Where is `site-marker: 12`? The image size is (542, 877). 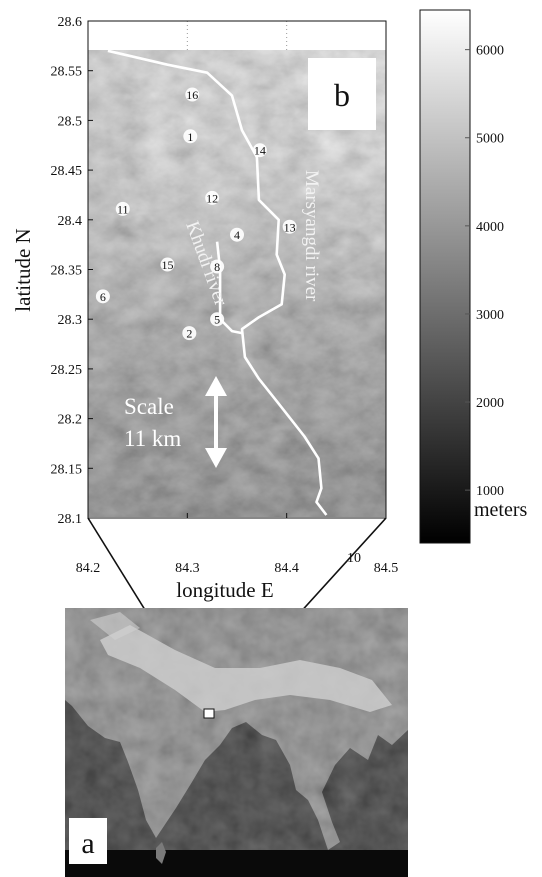 site-marker: 12 is located at coordinates (212, 198).